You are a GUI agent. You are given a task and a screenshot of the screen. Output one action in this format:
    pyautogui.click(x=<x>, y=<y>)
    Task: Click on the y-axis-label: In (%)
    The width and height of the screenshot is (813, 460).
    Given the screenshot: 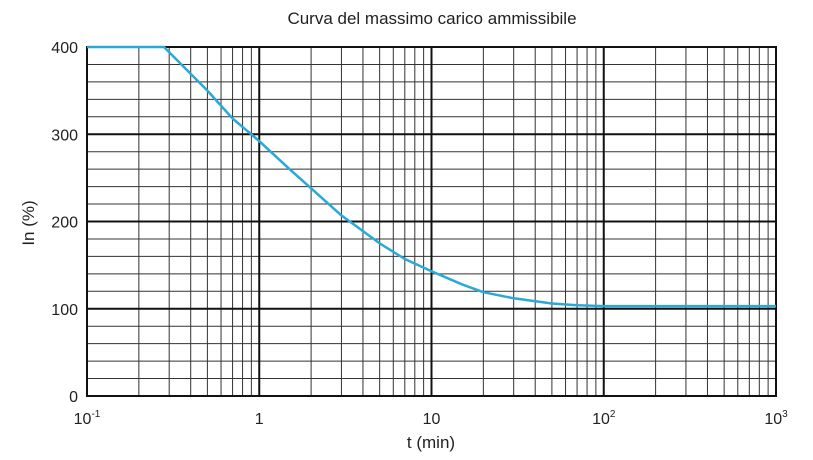 What is the action you would take?
    pyautogui.click(x=28, y=222)
    